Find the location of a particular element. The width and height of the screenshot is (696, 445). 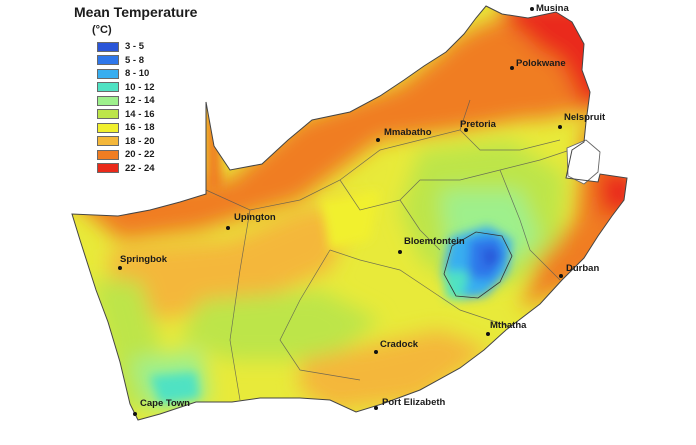

city-label: Upington is located at coordinates (255, 217).